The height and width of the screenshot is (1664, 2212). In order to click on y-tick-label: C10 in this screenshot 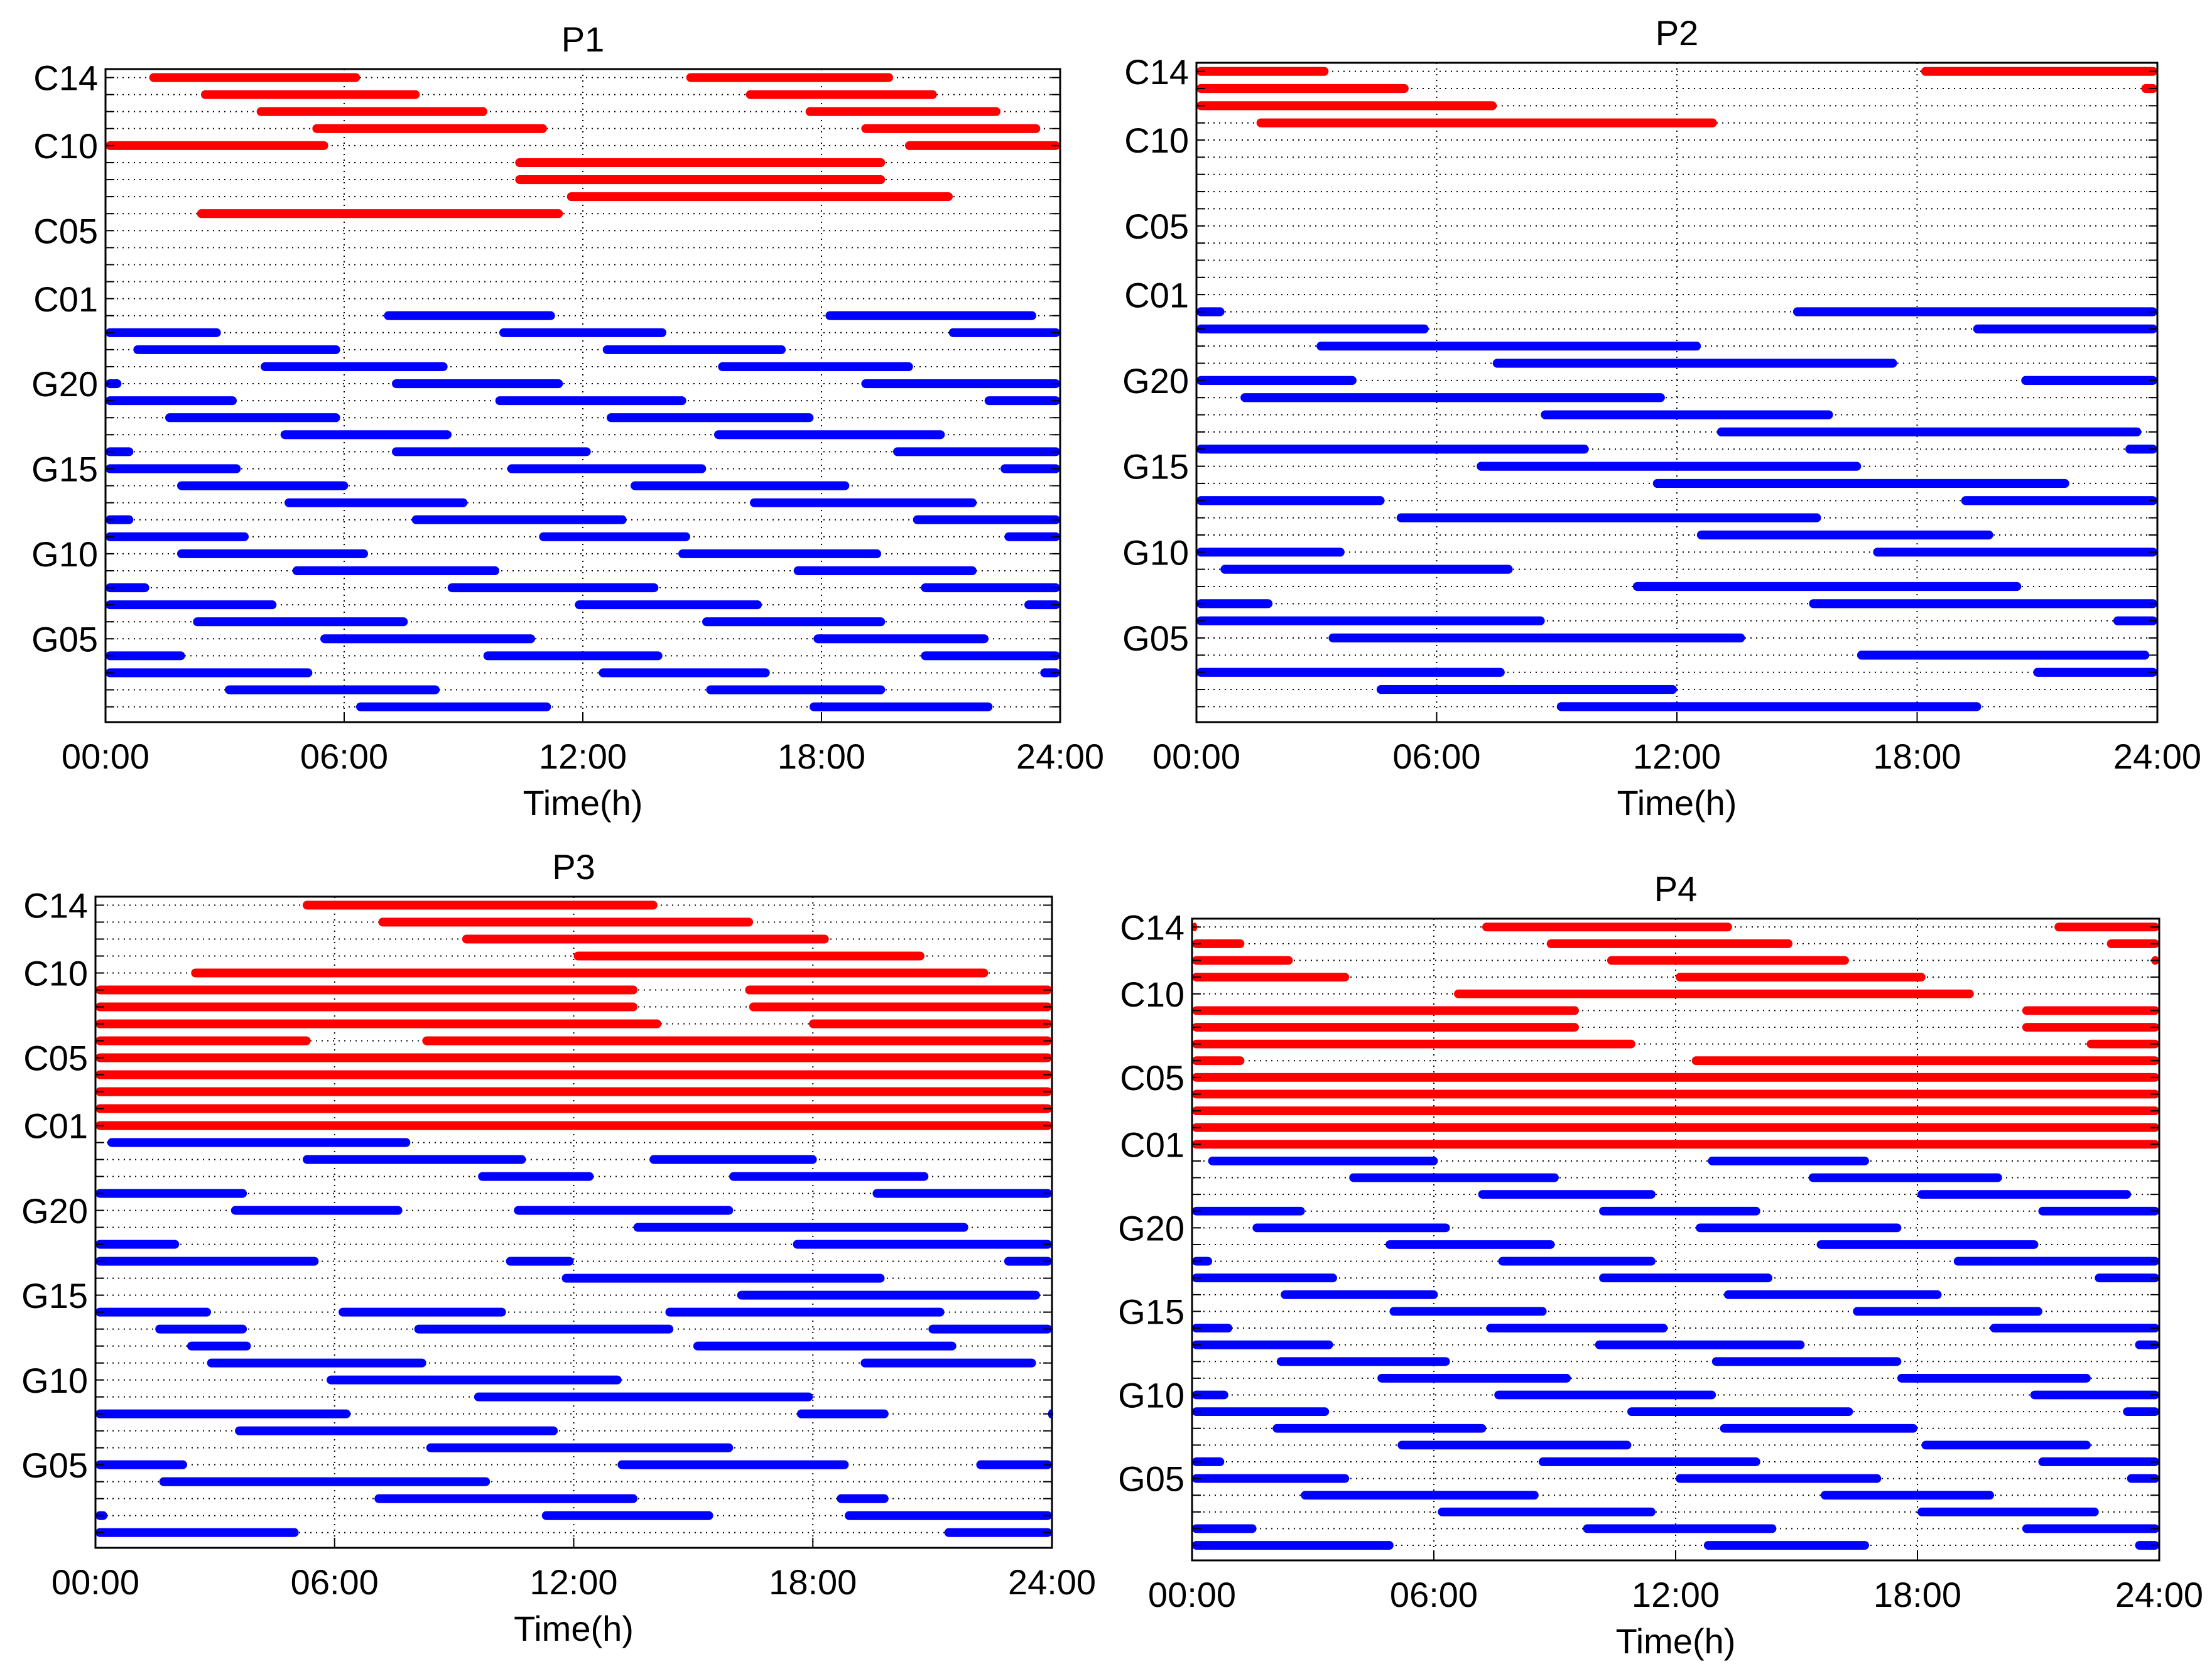, I will do `click(1157, 140)`.